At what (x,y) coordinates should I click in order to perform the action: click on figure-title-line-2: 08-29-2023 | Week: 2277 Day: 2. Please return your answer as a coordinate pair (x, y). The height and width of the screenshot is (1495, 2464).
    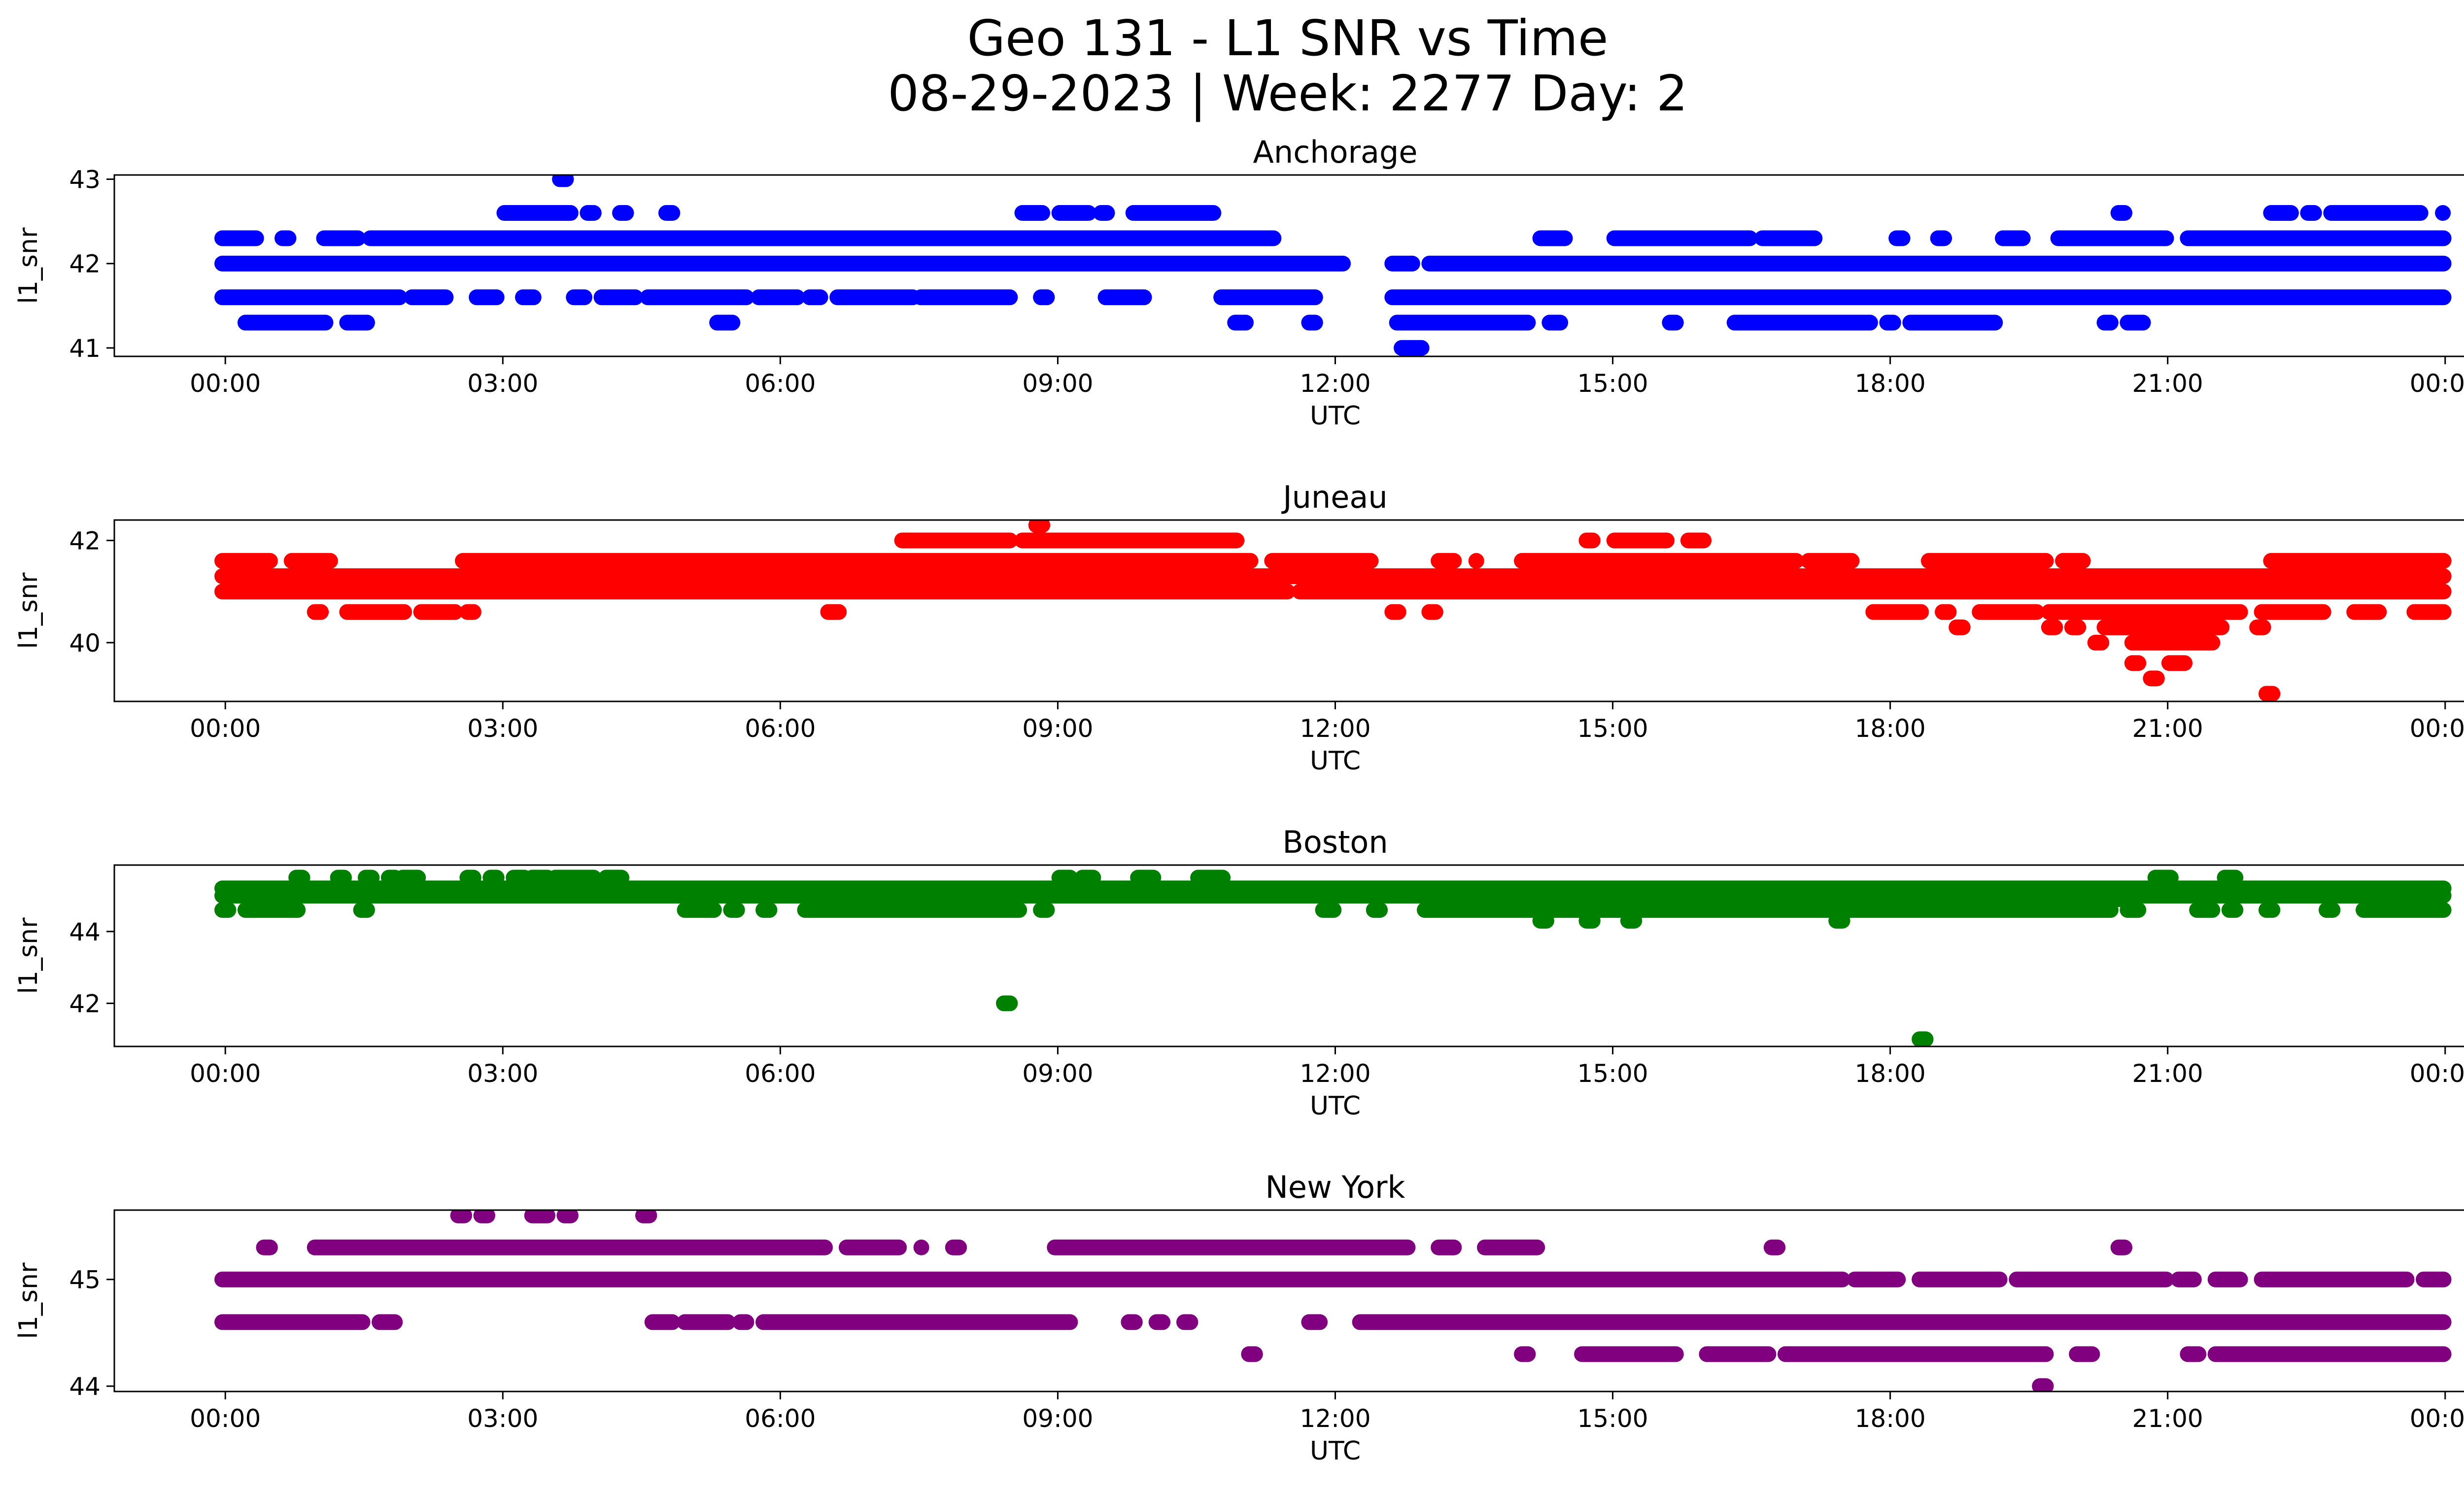
    Looking at the image, I should click on (1288, 93).